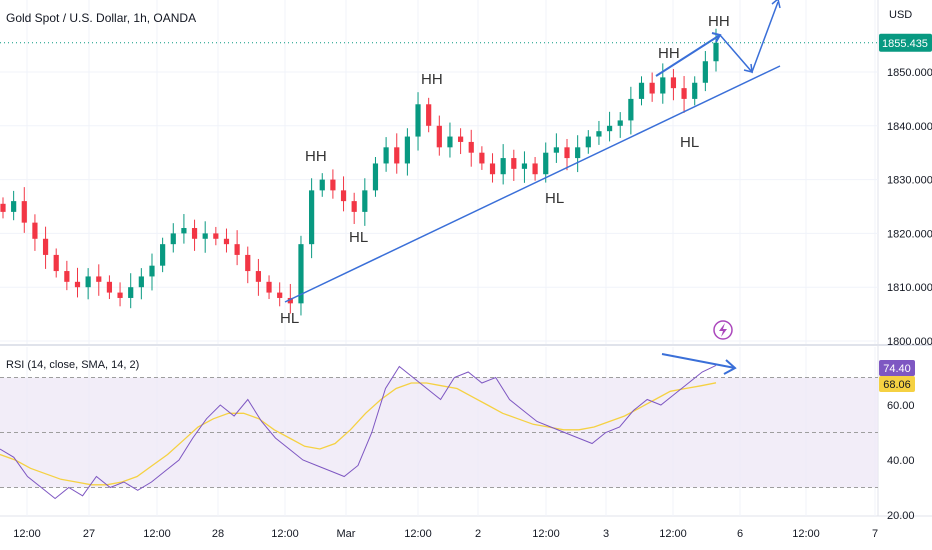 The image size is (932, 550). What do you see at coordinates (688, 55) in the screenshot?
I see `hh-connector-arrow` at bounding box center [688, 55].